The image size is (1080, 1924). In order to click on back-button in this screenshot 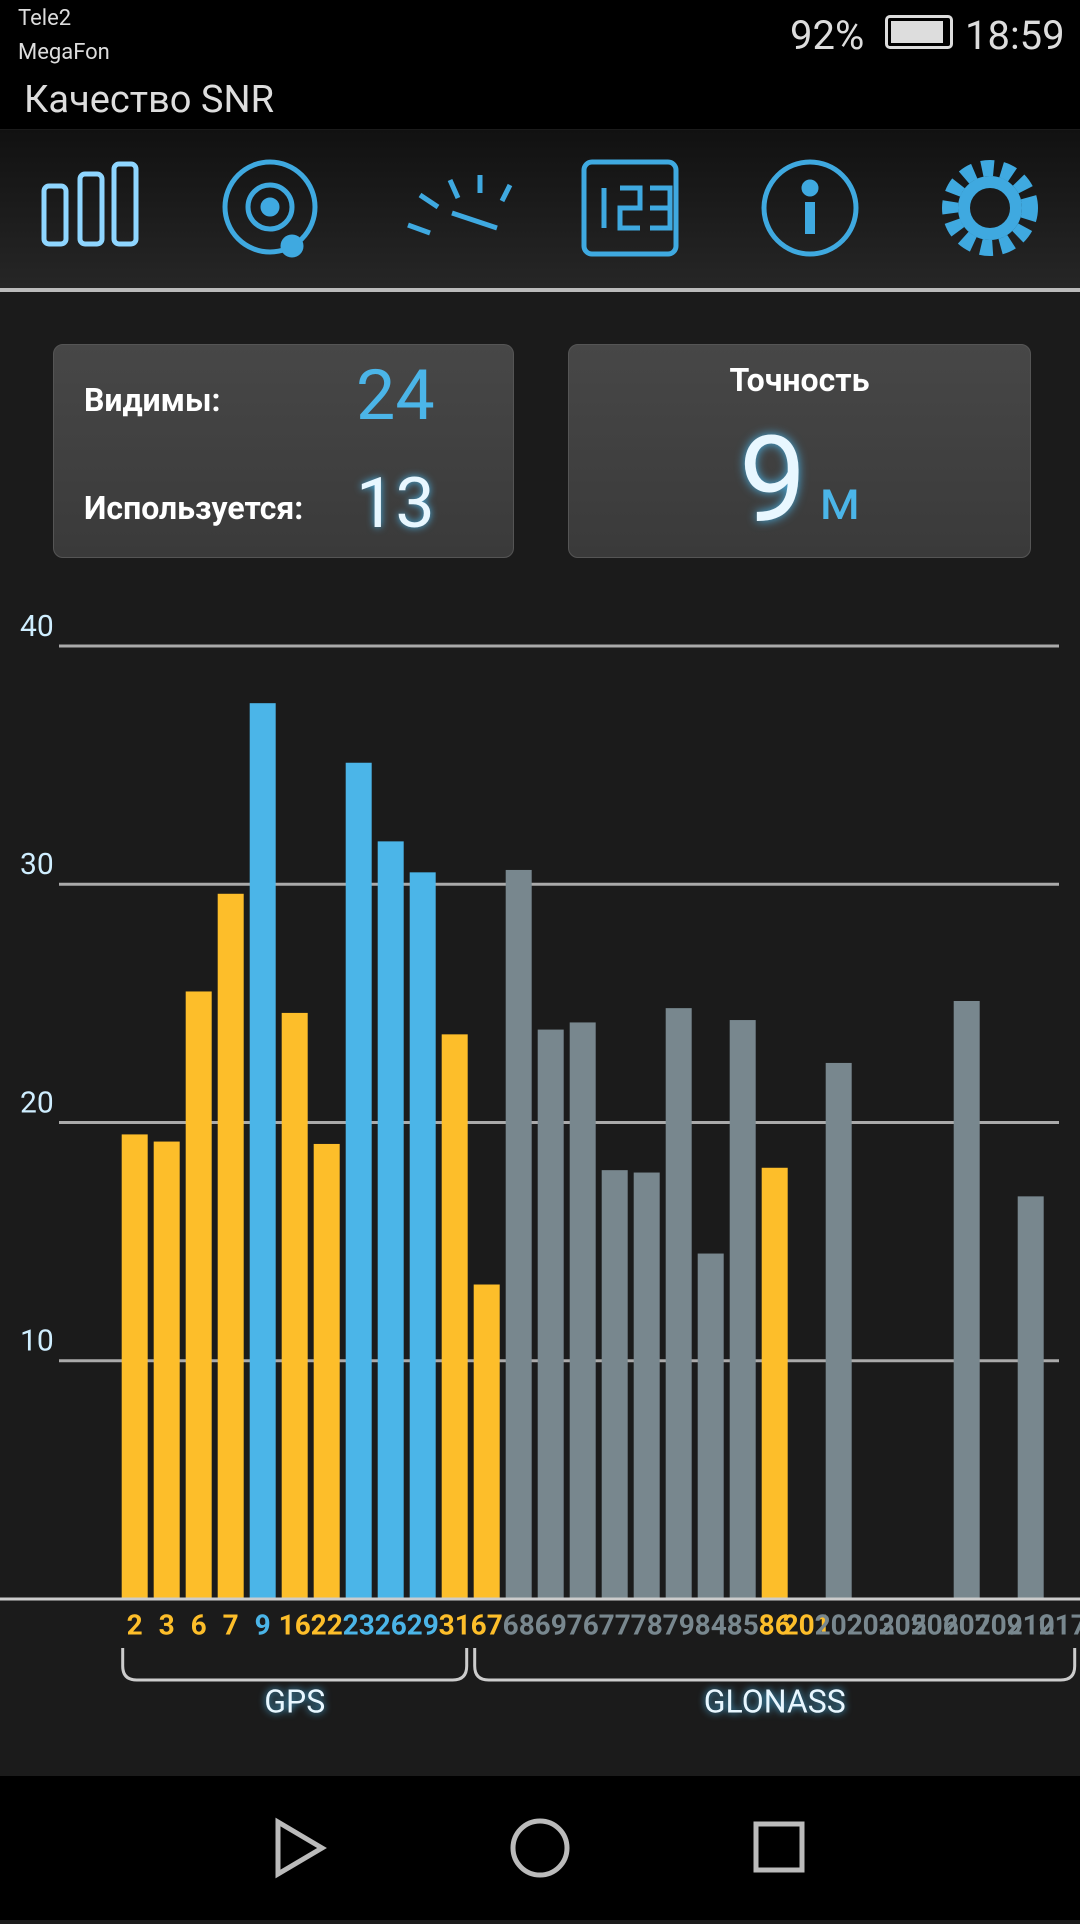, I will do `click(301, 1848)`.